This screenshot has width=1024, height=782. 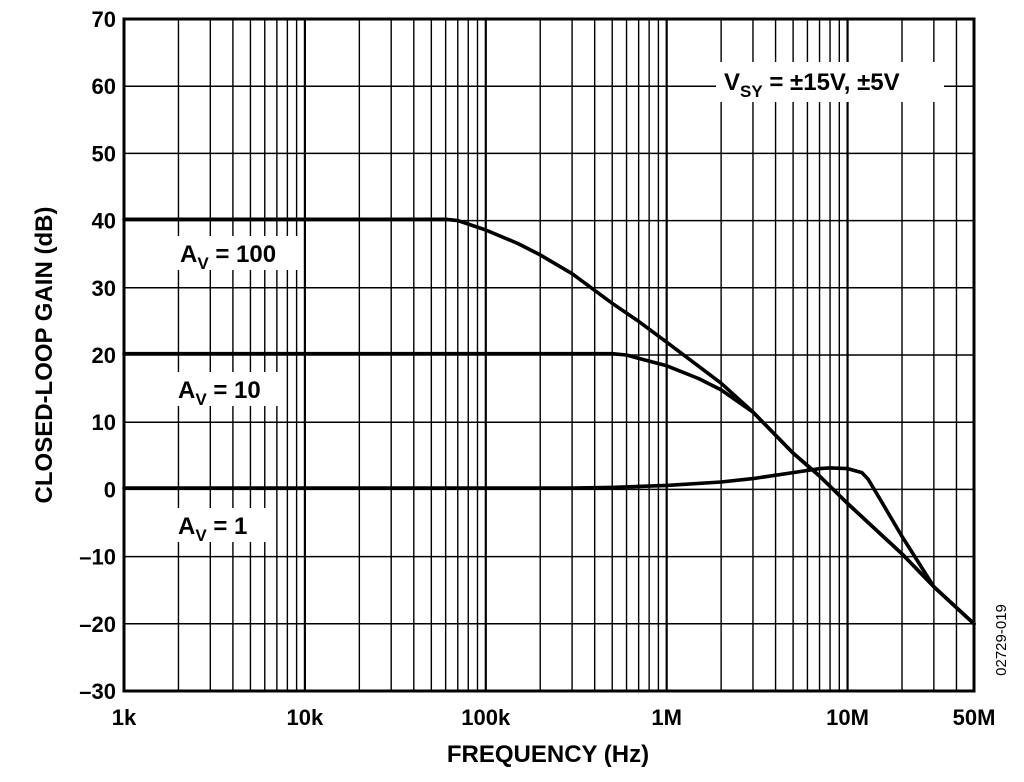 What do you see at coordinates (548, 754) in the screenshot?
I see `x-axis-title: FREQUENCY (Hz)` at bounding box center [548, 754].